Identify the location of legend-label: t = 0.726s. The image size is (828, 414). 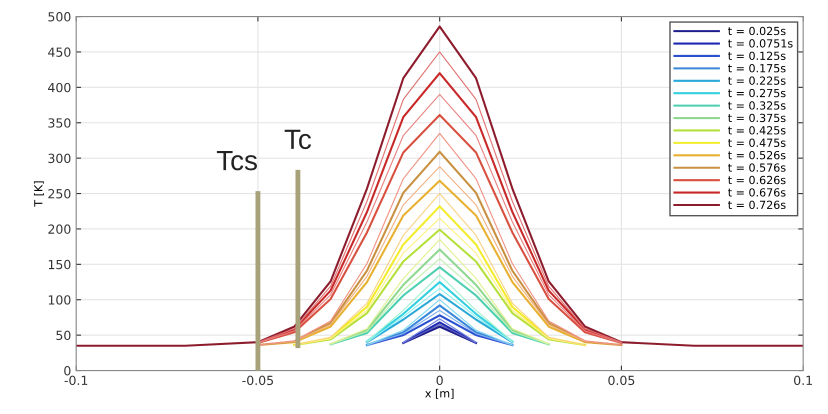
(757, 205).